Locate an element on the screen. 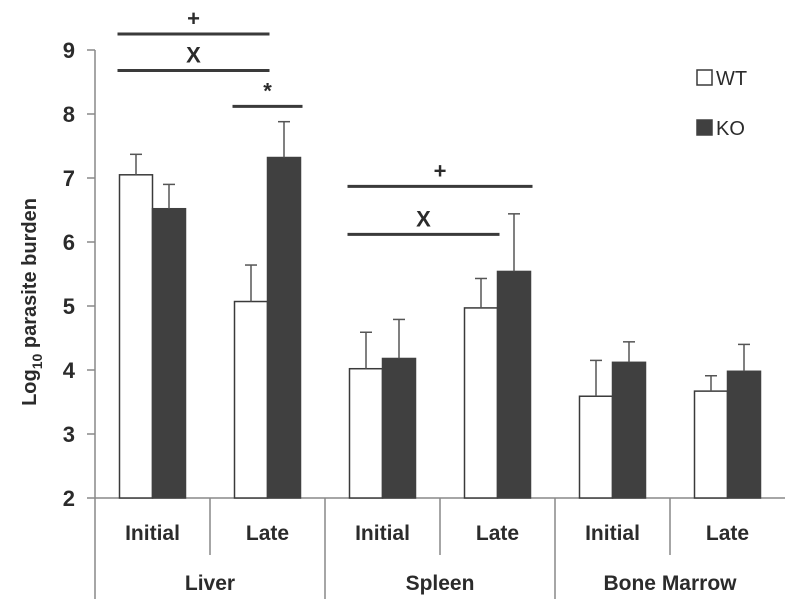  y-tick-label: 8 is located at coordinates (69, 114).